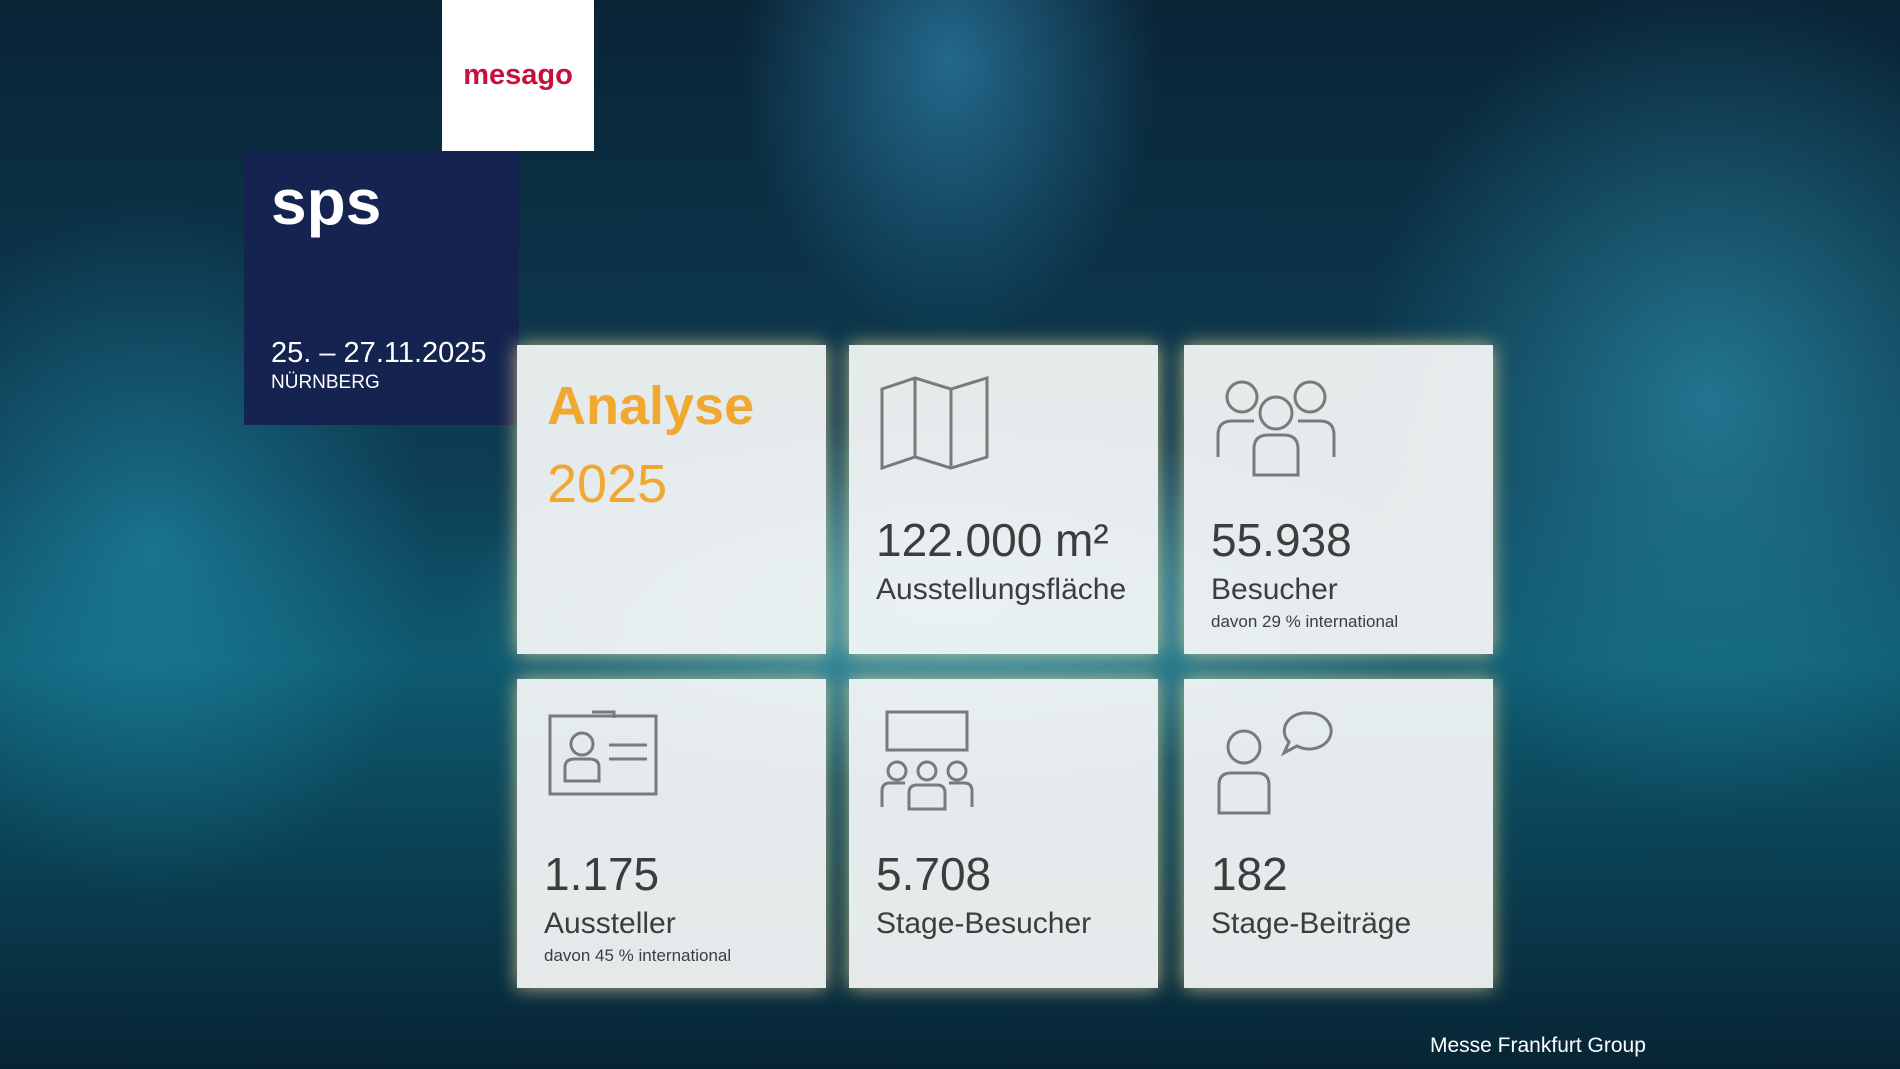 The height and width of the screenshot is (1069, 1900). I want to click on stat-label: Stage-Beiträge, so click(1311, 923).